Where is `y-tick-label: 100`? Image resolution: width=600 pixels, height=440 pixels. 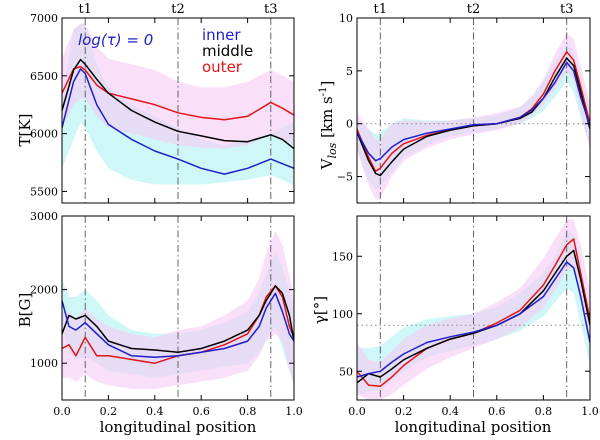 y-tick-label: 100 is located at coordinates (342, 314).